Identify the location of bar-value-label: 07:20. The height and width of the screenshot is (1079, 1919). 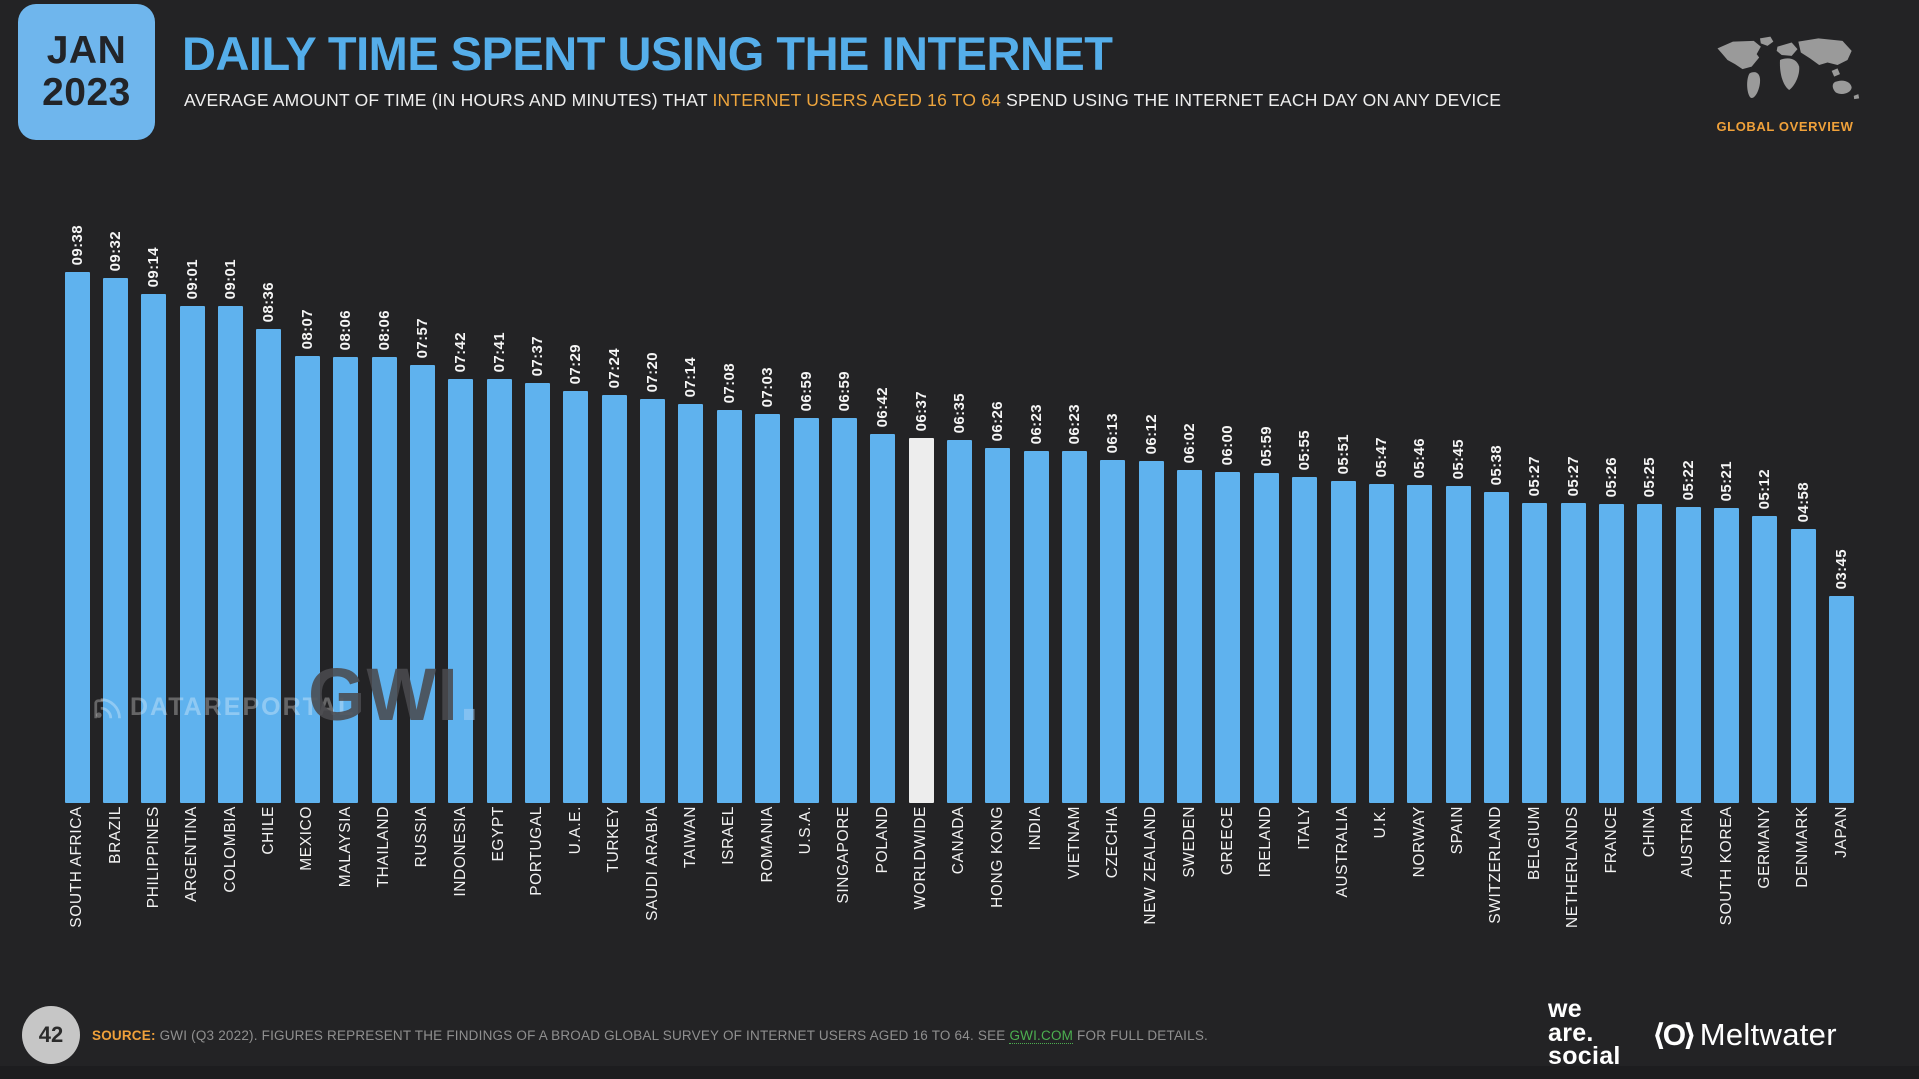
(653, 371).